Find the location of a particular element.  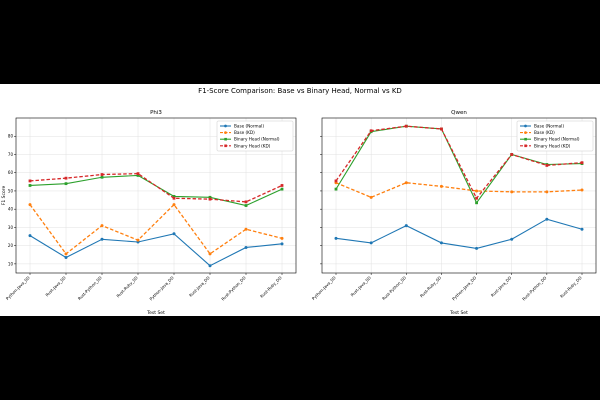

y-tick-label: 70 is located at coordinates (11, 154).